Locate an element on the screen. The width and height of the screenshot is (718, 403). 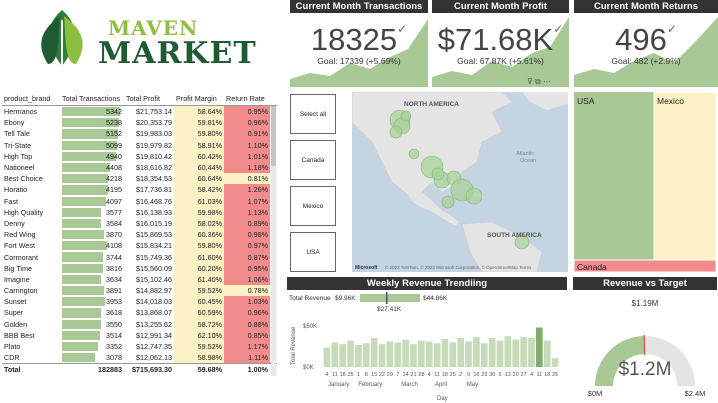
table-row: Carrington 3891 $14,882.97 59.52% 0.78% is located at coordinates (139, 291).